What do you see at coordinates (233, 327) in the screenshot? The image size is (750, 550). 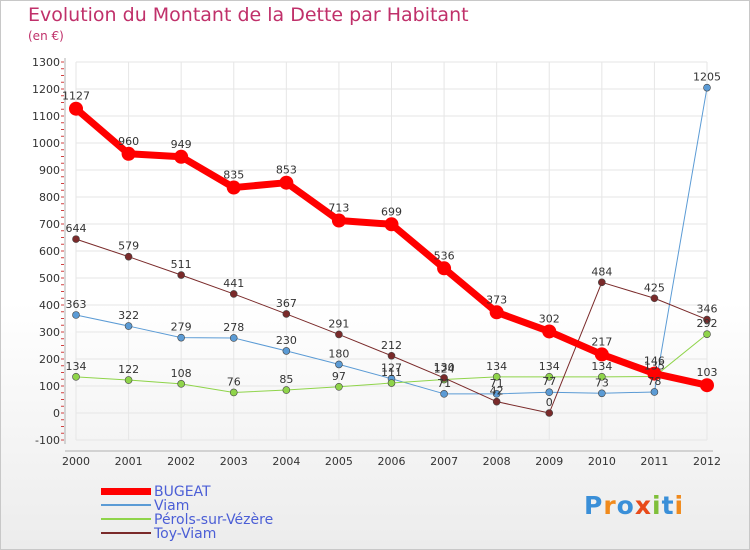 I see `data-label: 278` at bounding box center [233, 327].